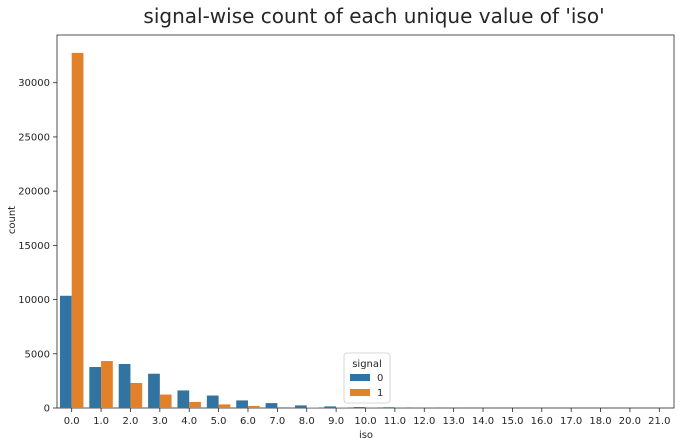  What do you see at coordinates (330, 407) in the screenshot?
I see `bar-0-9.0` at bounding box center [330, 407].